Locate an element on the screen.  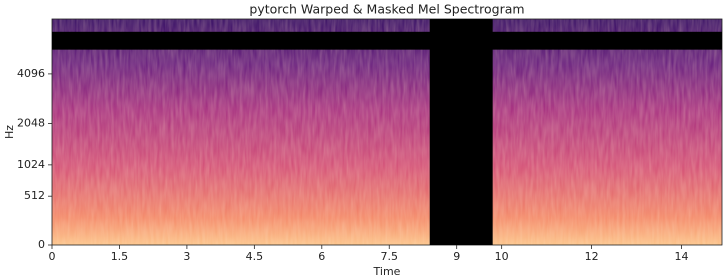
y-axis-label: Hz is located at coordinates (9, 132).